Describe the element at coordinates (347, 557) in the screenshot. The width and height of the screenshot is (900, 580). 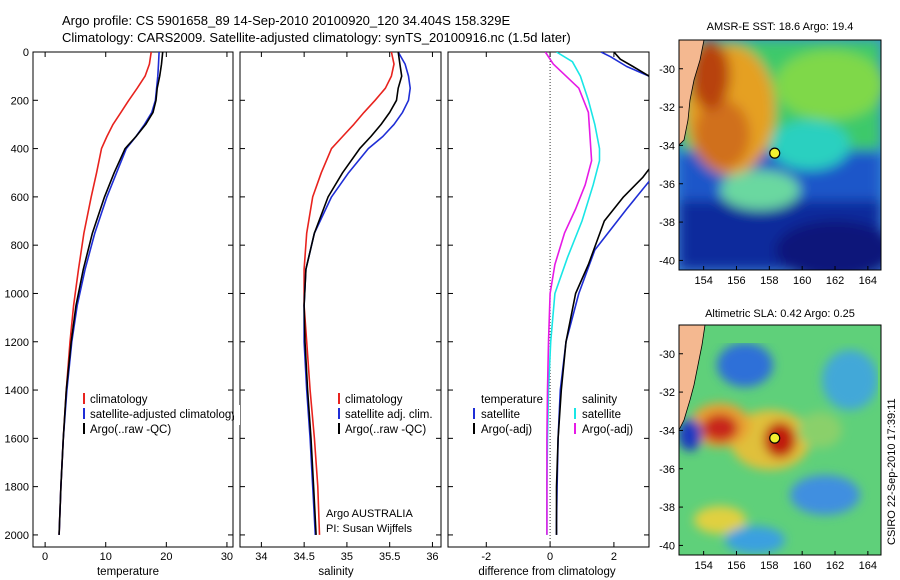
I see `x-tick-label: 35` at that location.